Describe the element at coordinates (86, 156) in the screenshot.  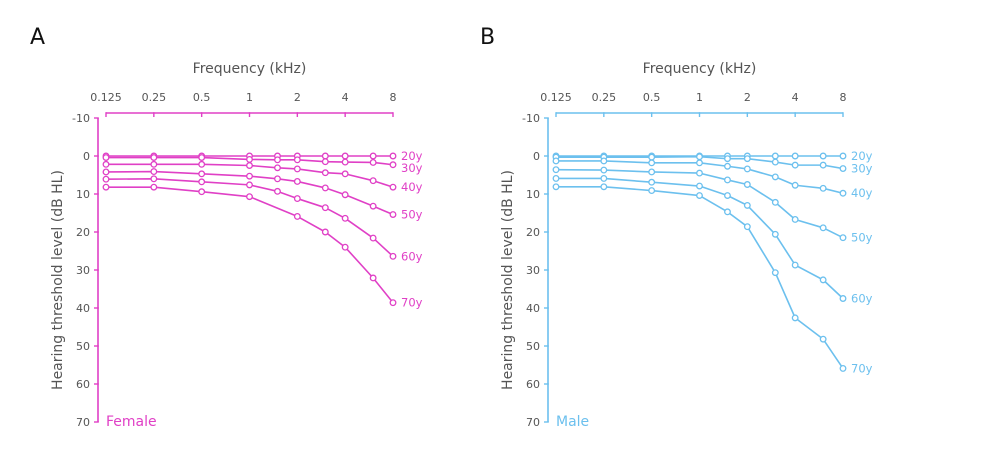
I see `y-tick-label: 0` at that location.